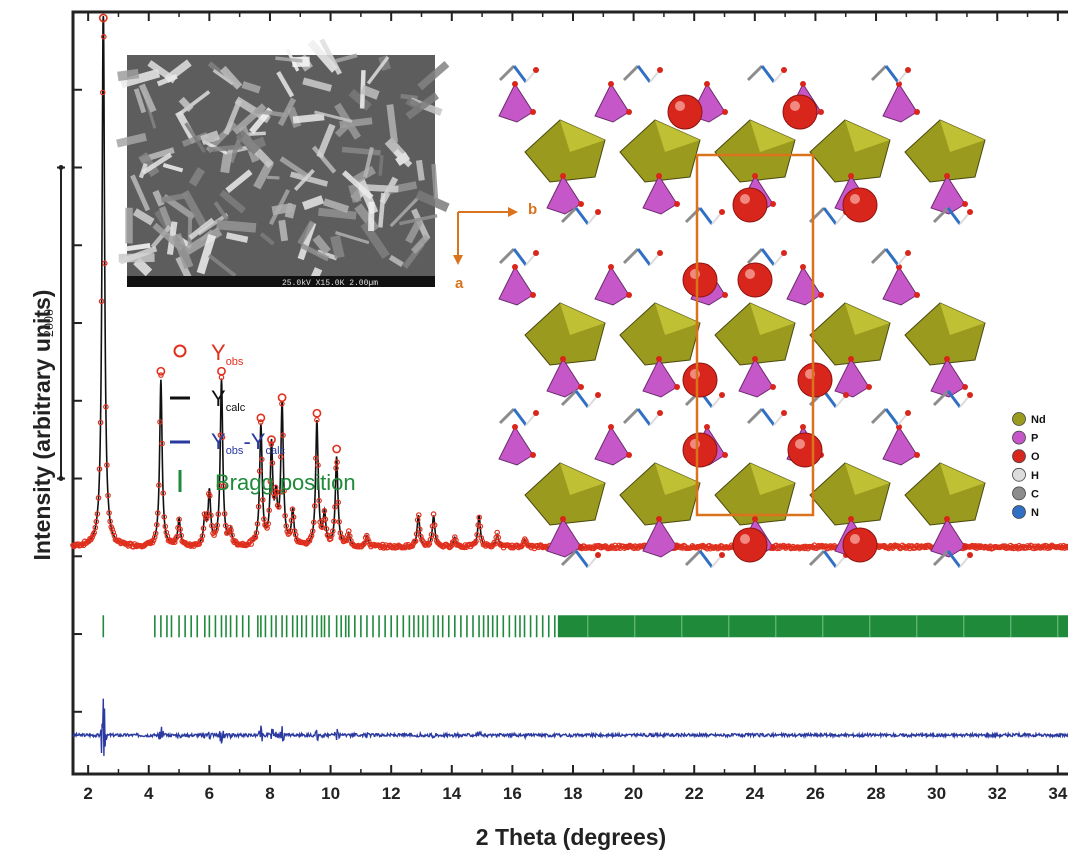 The width and height of the screenshot is (1068, 857). What do you see at coordinates (285, 482) in the screenshot?
I see `legend-bragg: Bragg position` at bounding box center [285, 482].